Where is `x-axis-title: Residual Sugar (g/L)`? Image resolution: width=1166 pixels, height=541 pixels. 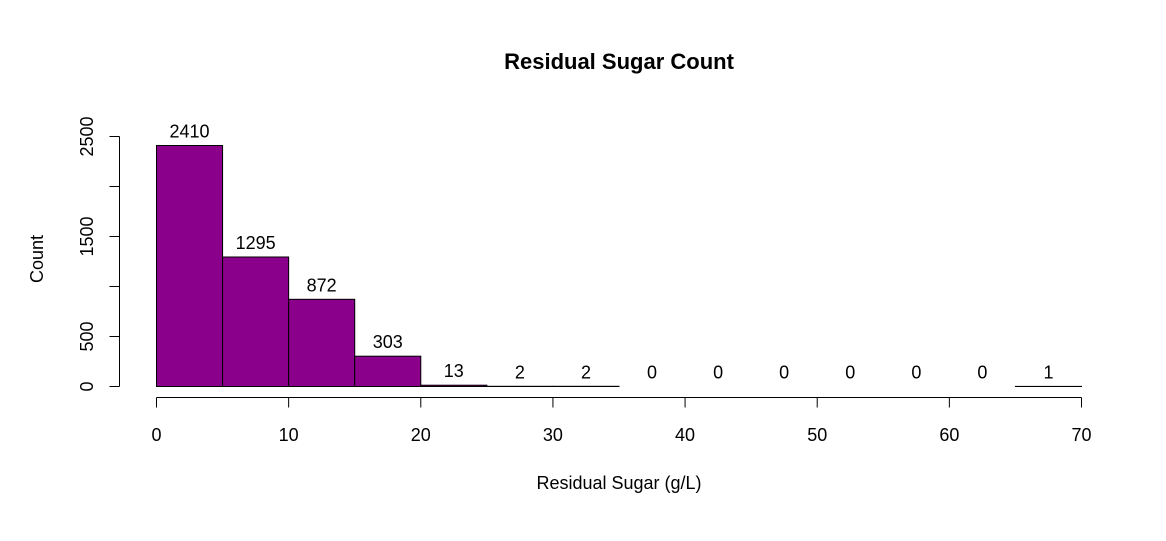 x-axis-title: Residual Sugar (g/L) is located at coordinates (618, 483).